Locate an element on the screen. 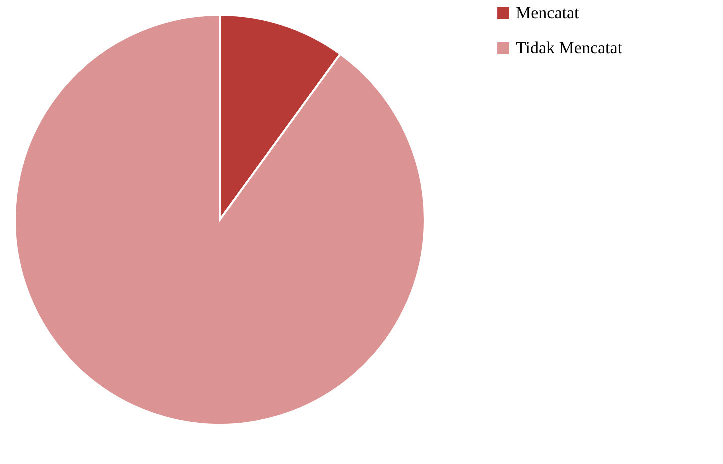 The height and width of the screenshot is (464, 723). legend-label: Tidak Mencatat is located at coordinates (569, 48).